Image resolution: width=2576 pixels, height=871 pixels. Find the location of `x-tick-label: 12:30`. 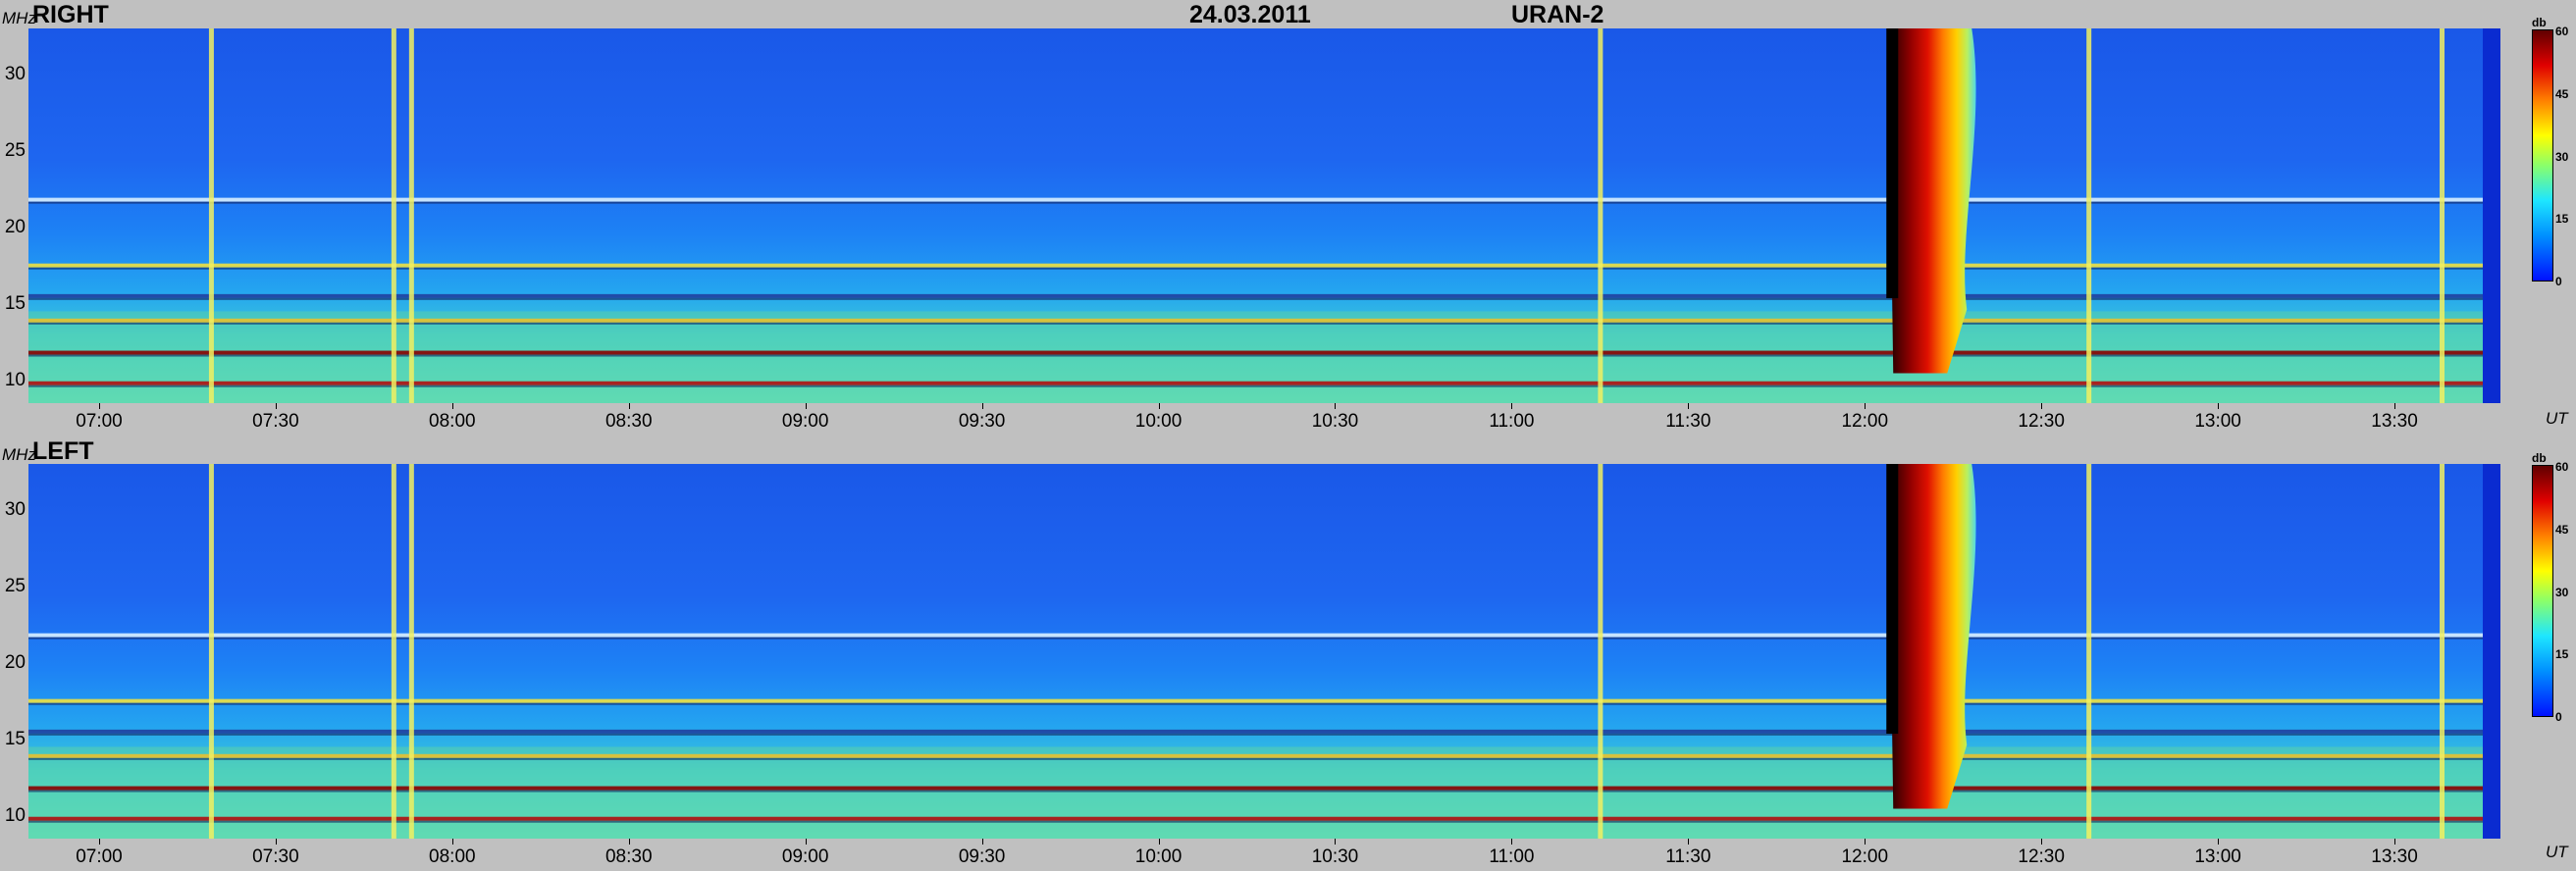

x-tick-label: 12:30 is located at coordinates (2041, 421).